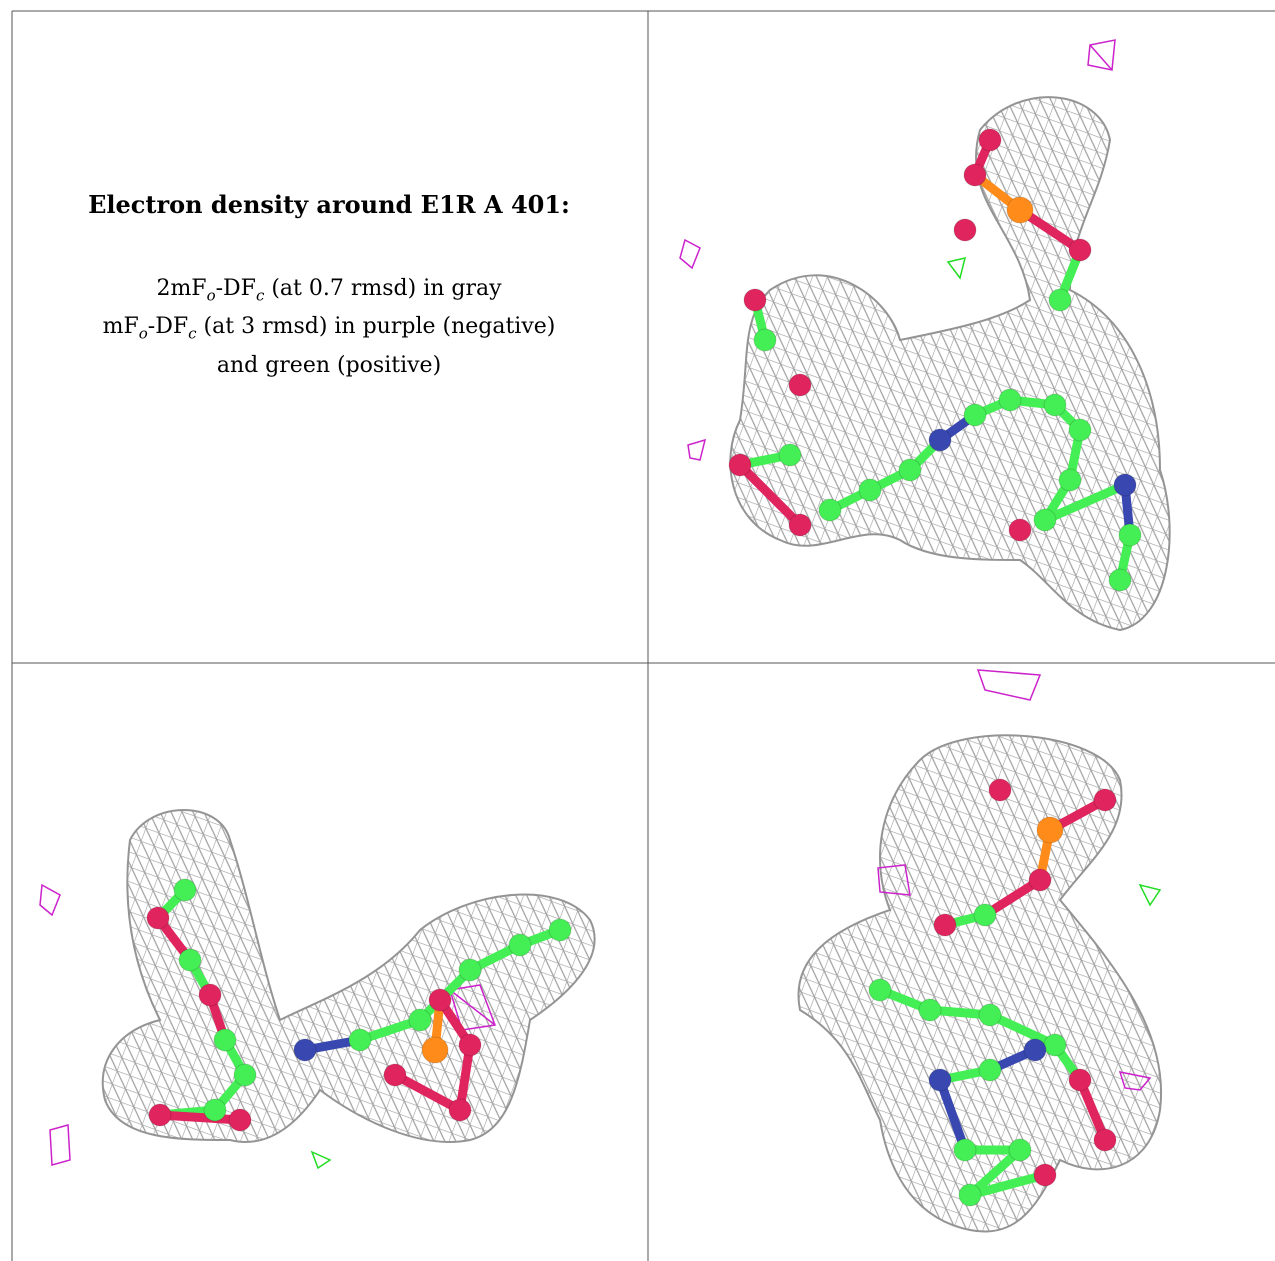 This screenshot has width=1275, height=1261. Describe the element at coordinates (329, 365) in the screenshot. I see `caption-line-colors: and green (positive)` at that location.